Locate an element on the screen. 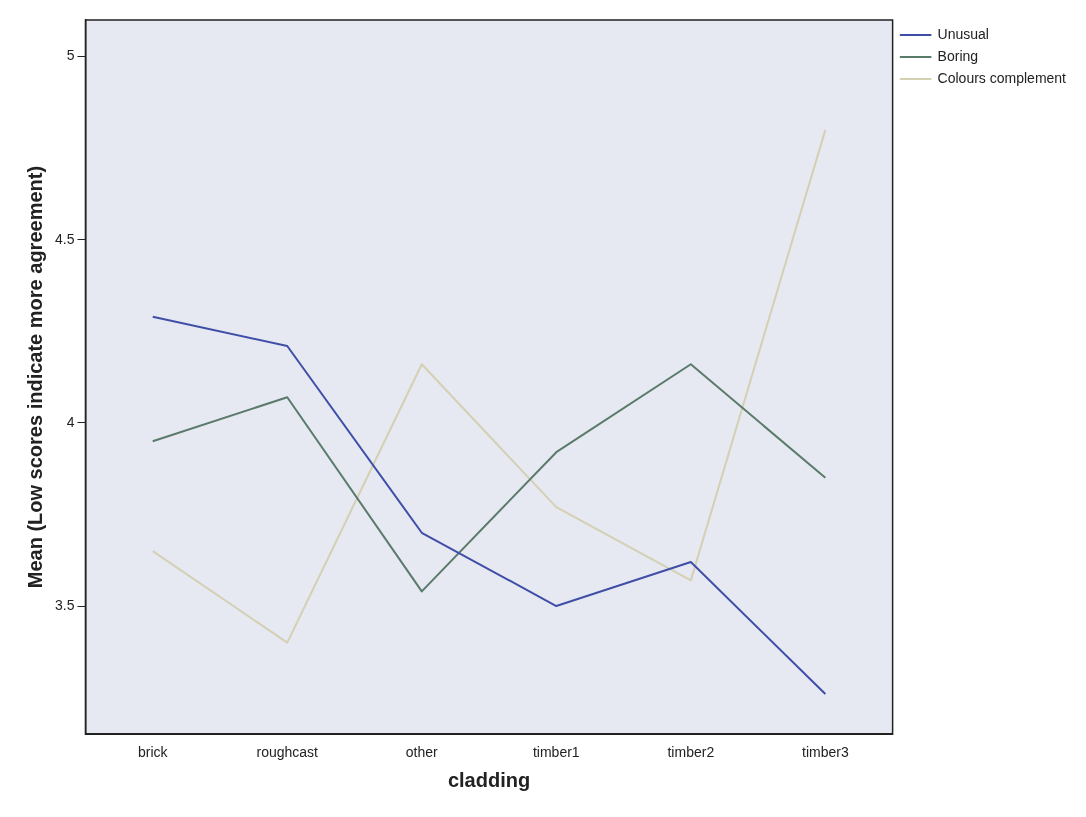 This screenshot has height=817, width=1086. x-tick-label: other is located at coordinates (422, 752).